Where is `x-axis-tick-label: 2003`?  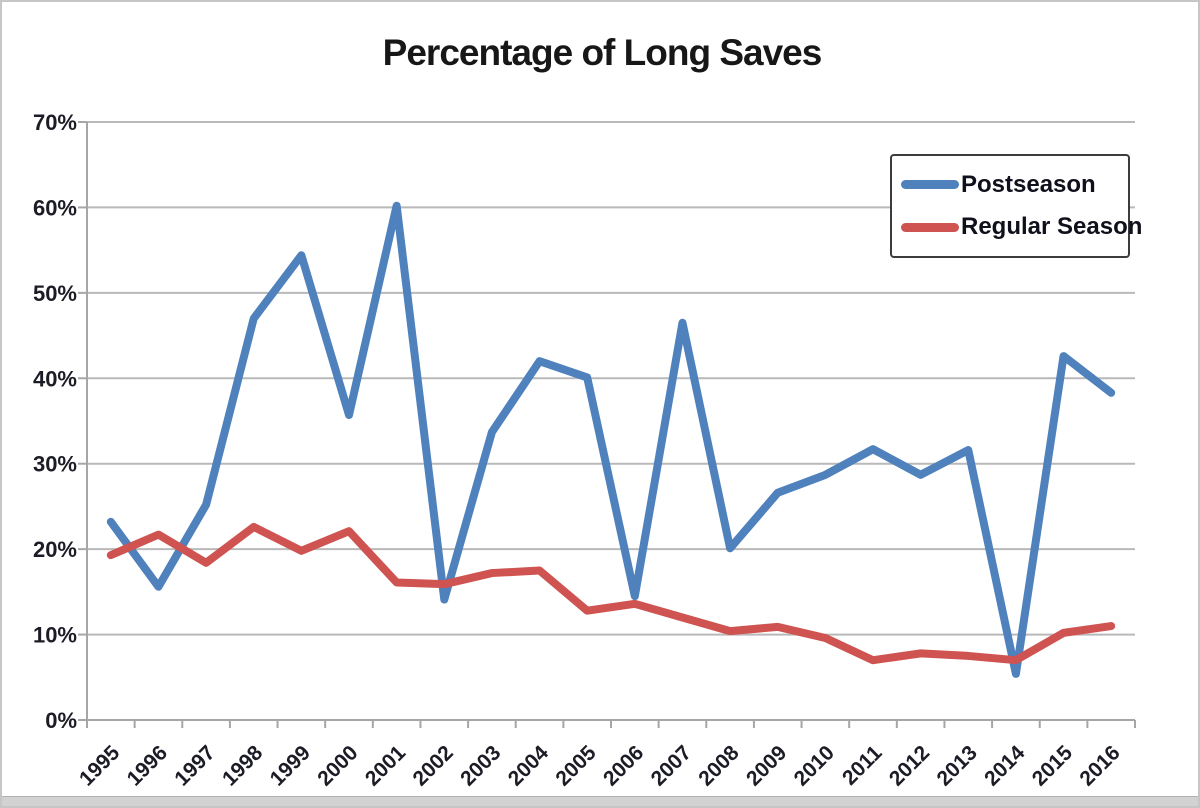
x-axis-tick-label: 2003 is located at coordinates (480, 765).